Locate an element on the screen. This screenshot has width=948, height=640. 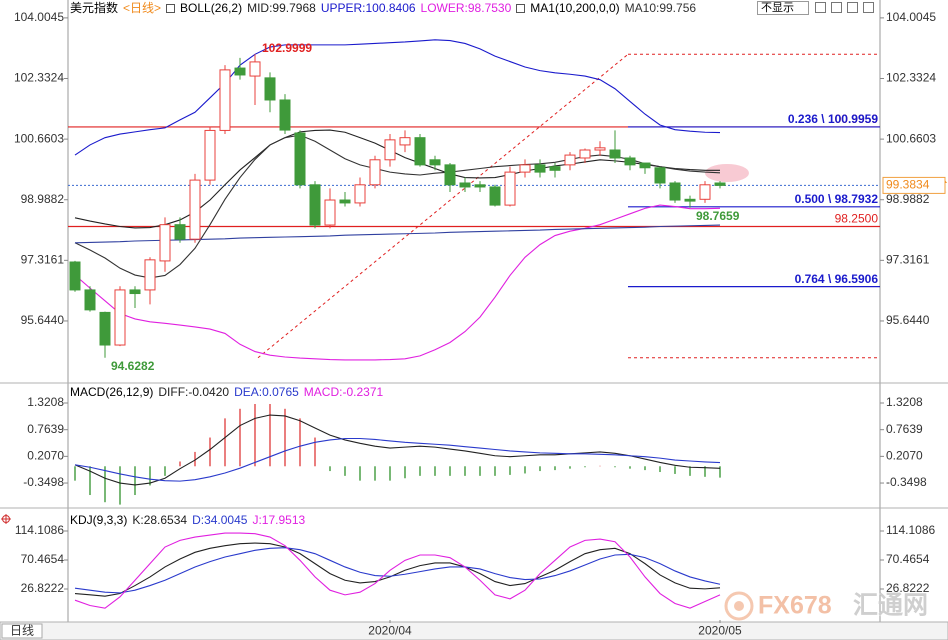
fib-level-label: 0.764 \ 96.5906 is located at coordinates (837, 279).